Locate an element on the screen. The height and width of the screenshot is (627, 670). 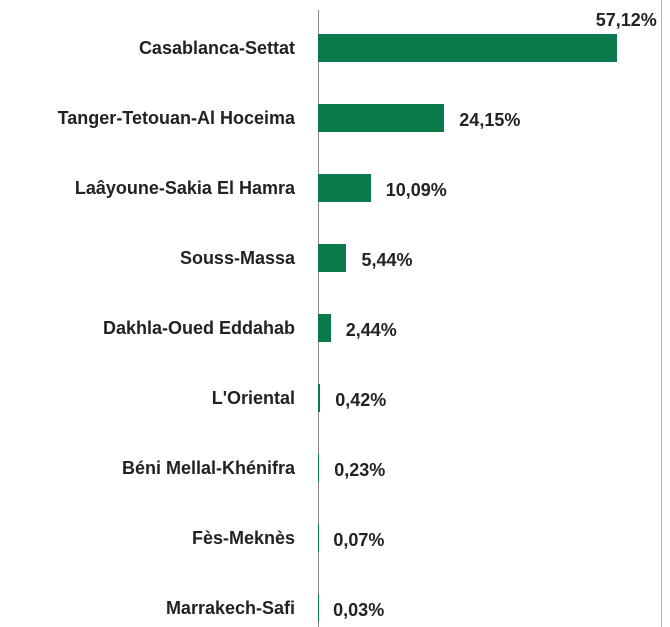
data-label: 5,44% is located at coordinates (387, 260).